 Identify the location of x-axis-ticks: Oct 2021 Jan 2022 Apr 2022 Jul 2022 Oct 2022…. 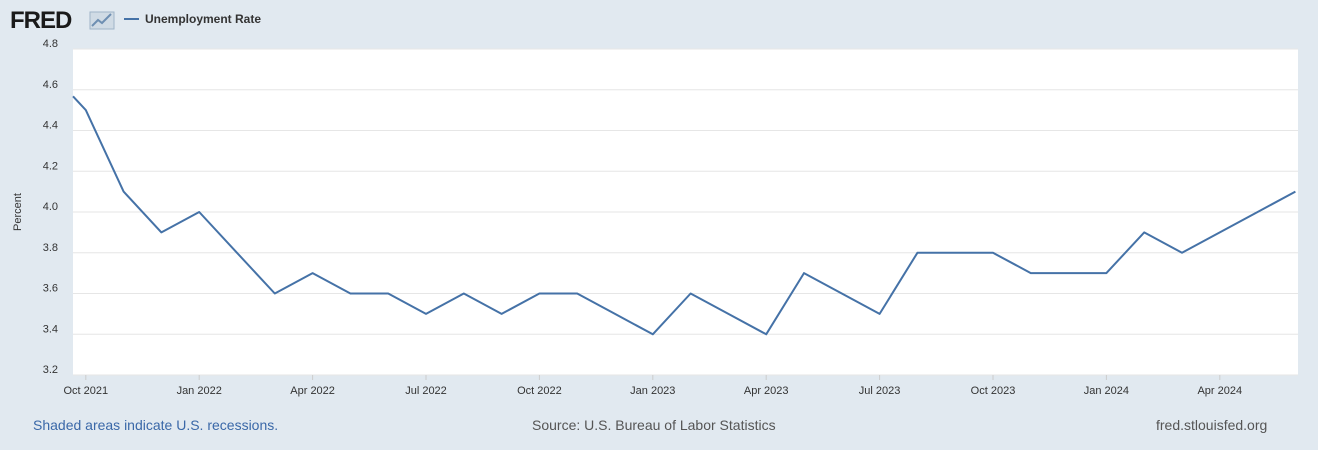
(652, 386).